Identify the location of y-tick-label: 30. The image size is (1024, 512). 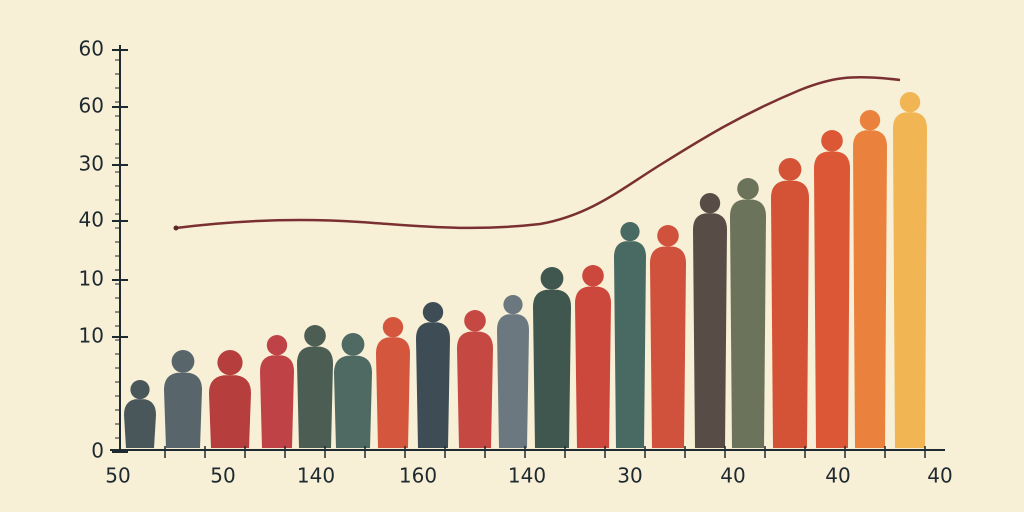
(91, 164).